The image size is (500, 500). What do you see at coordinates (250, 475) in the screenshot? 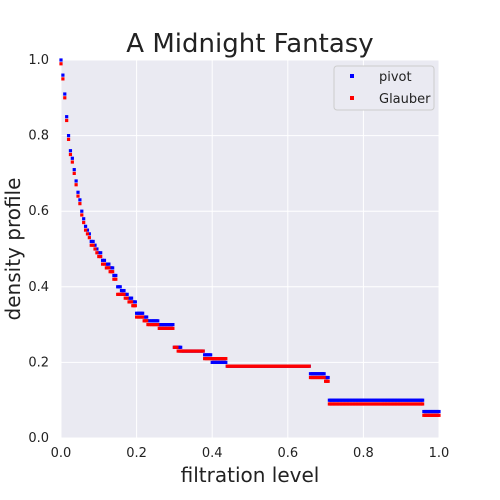
I see `x-axis-label: filtration level` at bounding box center [250, 475].